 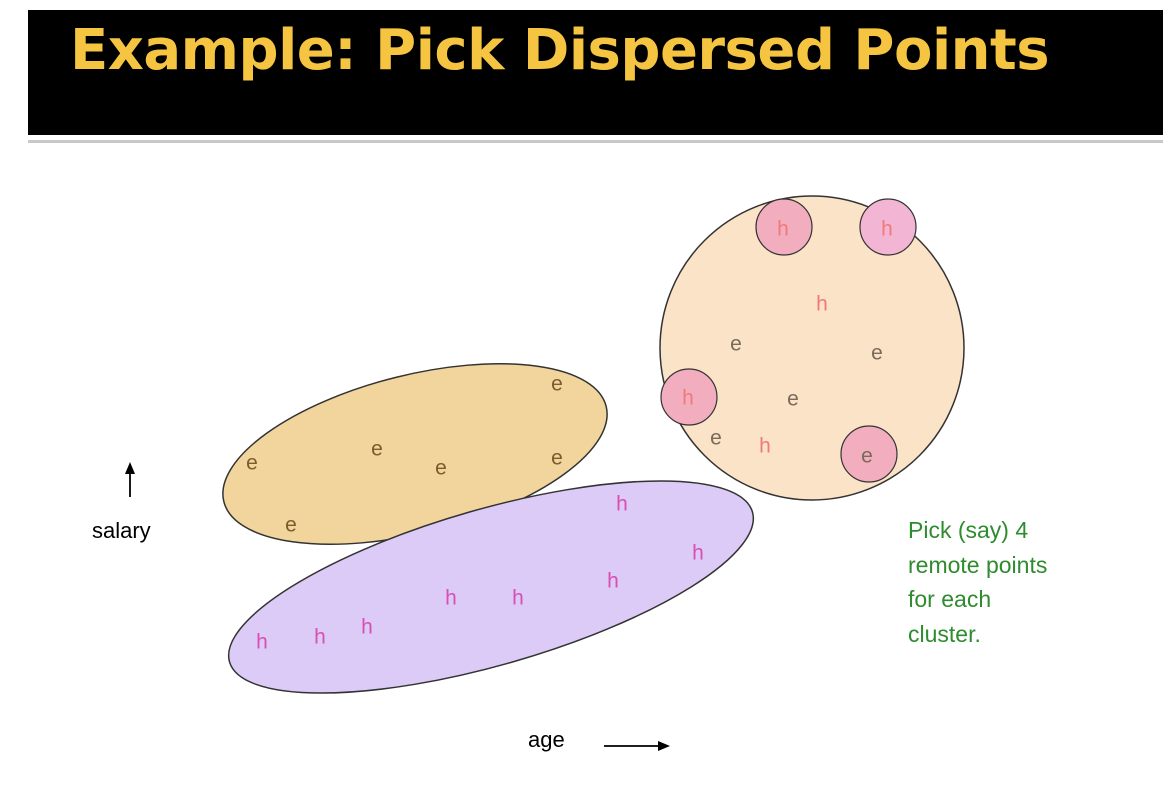 What do you see at coordinates (664, 746) in the screenshot?
I see `age-arrowhead` at bounding box center [664, 746].